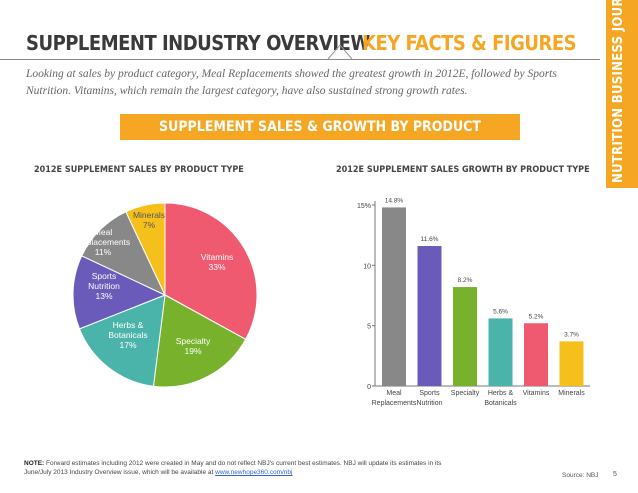 The width and height of the screenshot is (638, 493). What do you see at coordinates (394, 398) in the screenshot?
I see `bar-category-label: Meal Replacements` at bounding box center [394, 398].